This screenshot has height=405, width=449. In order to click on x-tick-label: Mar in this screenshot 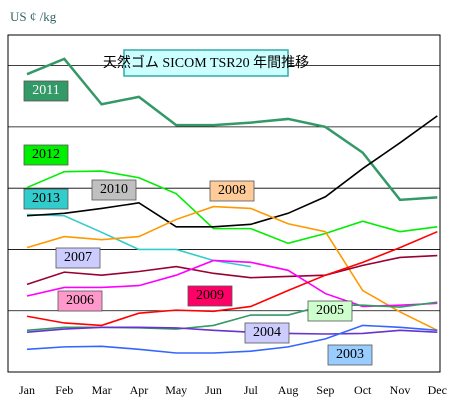, I will do `click(102, 390)`.